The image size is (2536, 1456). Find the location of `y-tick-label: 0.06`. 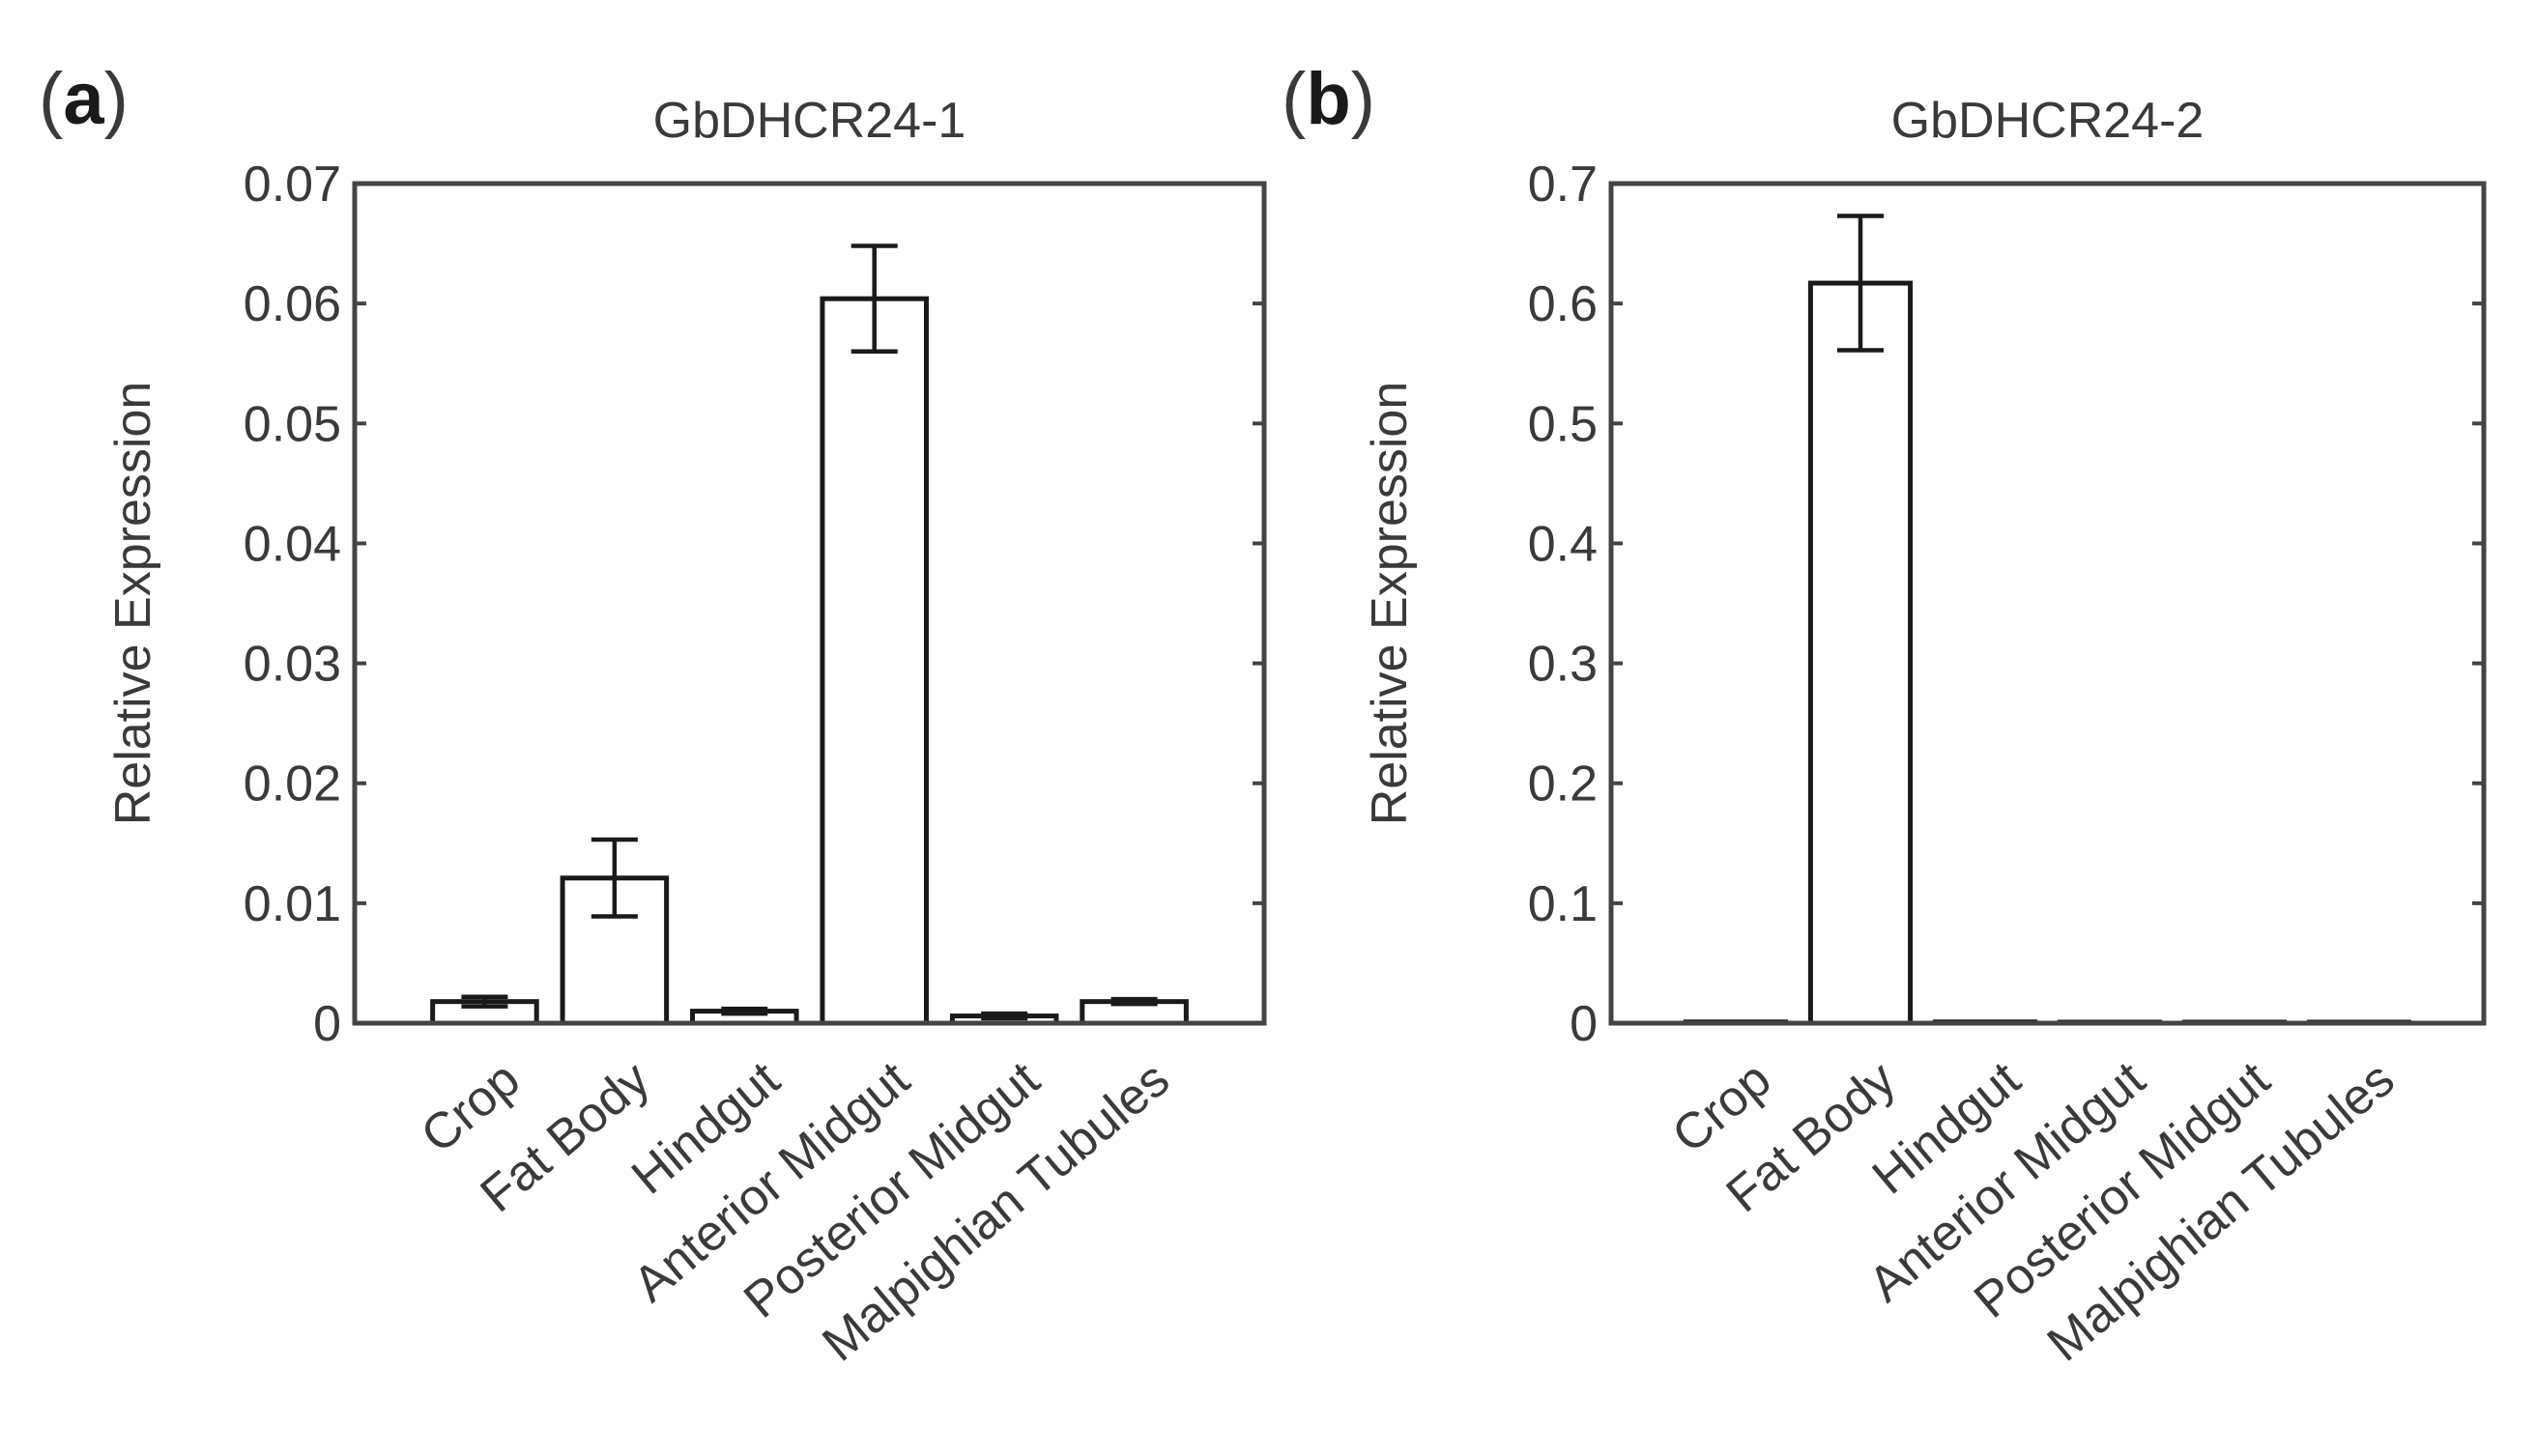

y-tick-label: 0.06 is located at coordinates (292, 304).